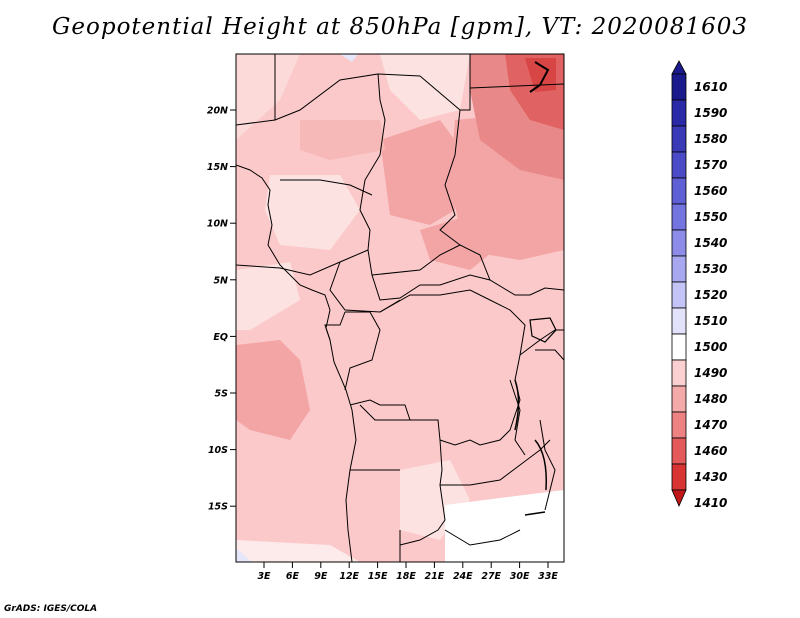 This screenshot has height=618, width=800. What do you see at coordinates (710, 295) in the screenshot?
I see `colorbar-label: 1520` at bounding box center [710, 295].